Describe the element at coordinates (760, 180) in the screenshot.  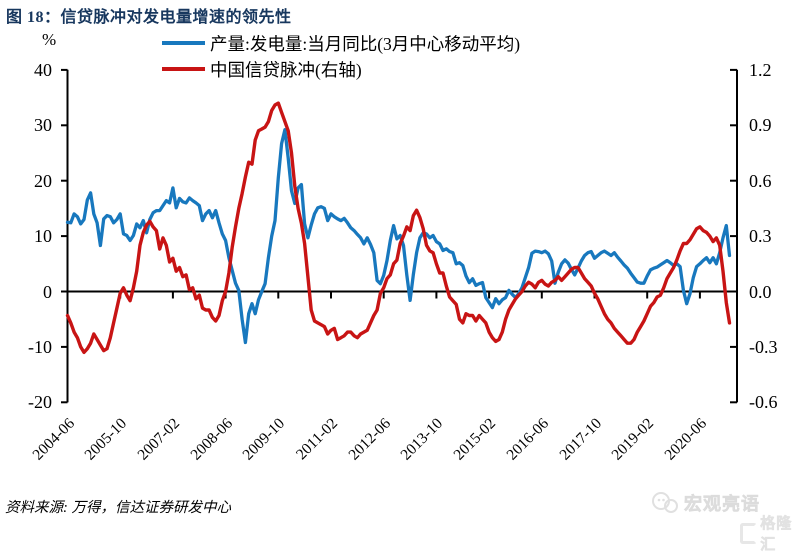
I see `right-axis-tick-label: 0.6` at that location.